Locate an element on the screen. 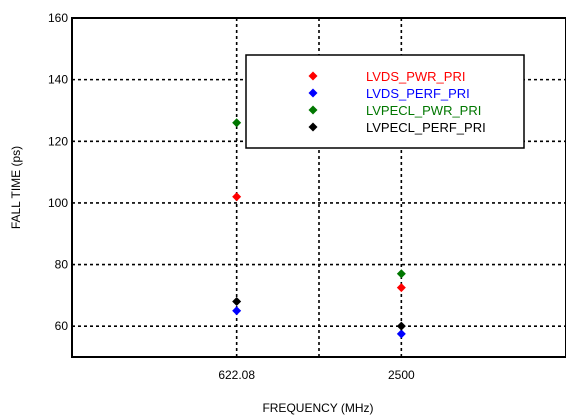 The image size is (566, 419). y-tick-label: 140 is located at coordinates (58, 80).